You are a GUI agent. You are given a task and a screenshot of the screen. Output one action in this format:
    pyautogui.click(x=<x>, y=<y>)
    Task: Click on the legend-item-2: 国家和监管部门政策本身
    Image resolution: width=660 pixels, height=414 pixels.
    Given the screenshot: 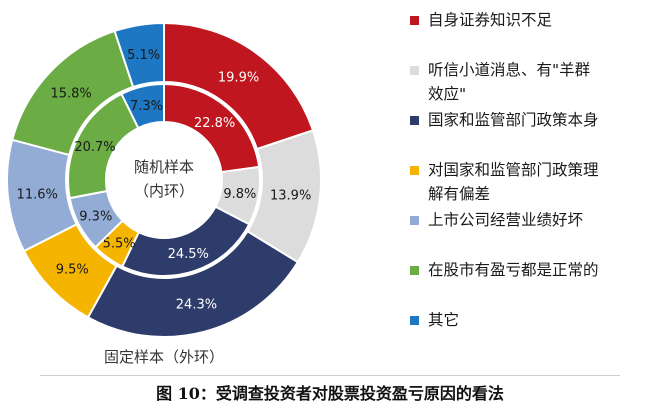 What is the action you would take?
    pyautogui.click(x=532, y=120)
    